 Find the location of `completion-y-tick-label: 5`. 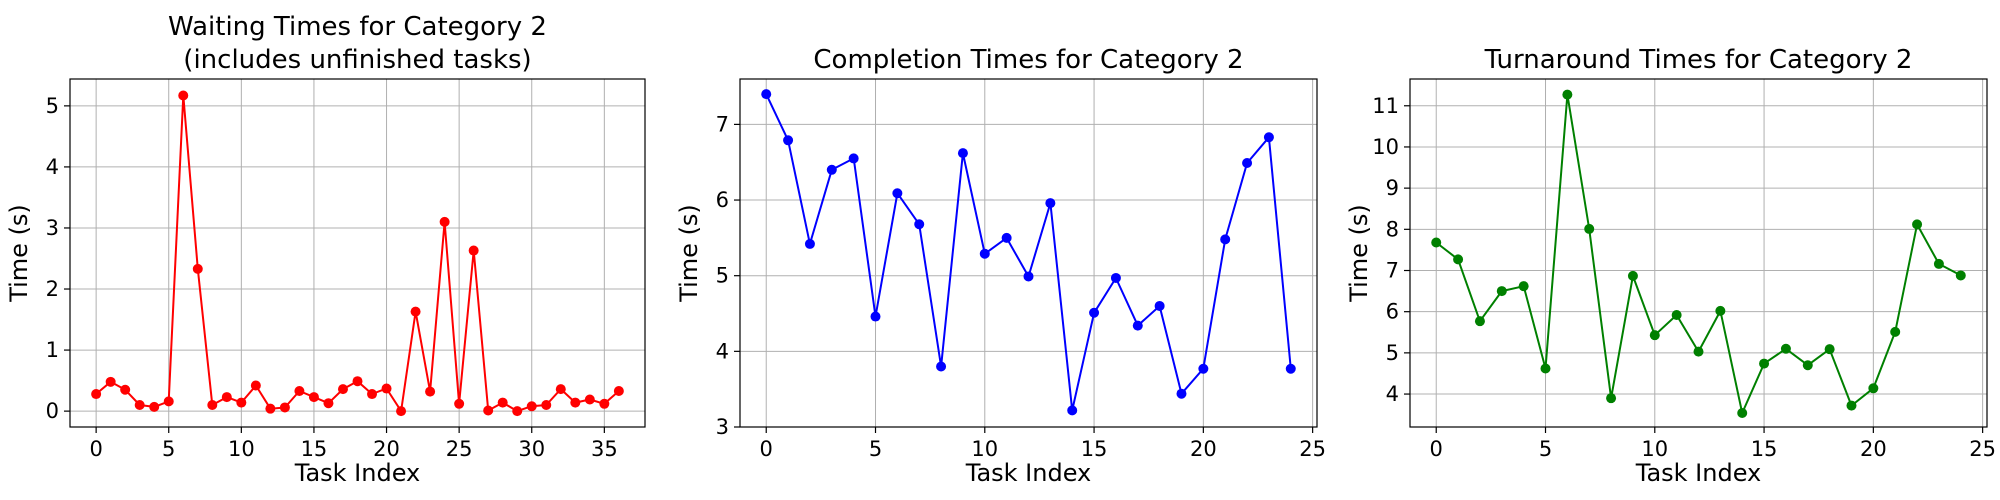

completion-y-tick-label: 5 is located at coordinates (722, 276).